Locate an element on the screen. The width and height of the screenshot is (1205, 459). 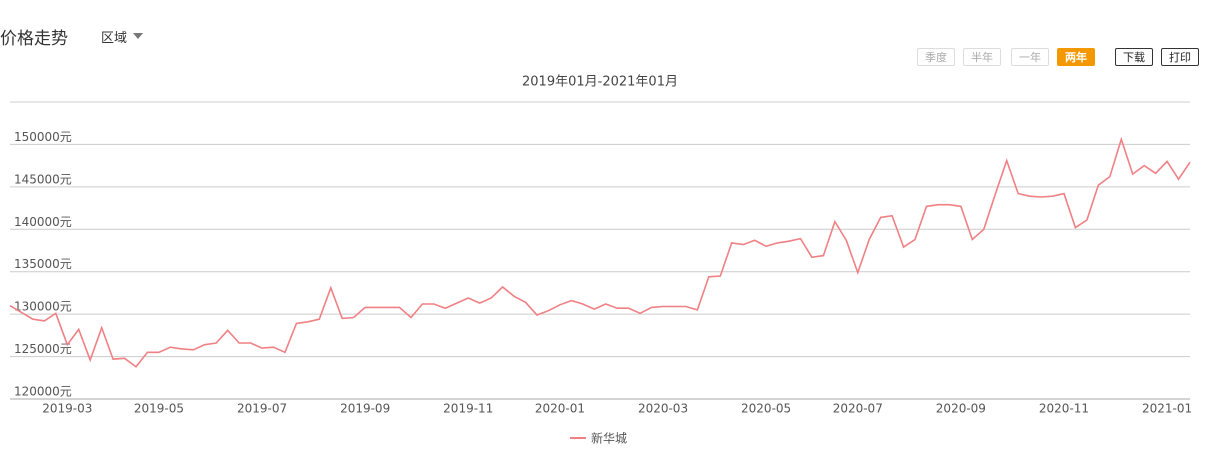
x-tick-label: 2019-09 is located at coordinates (365, 409).